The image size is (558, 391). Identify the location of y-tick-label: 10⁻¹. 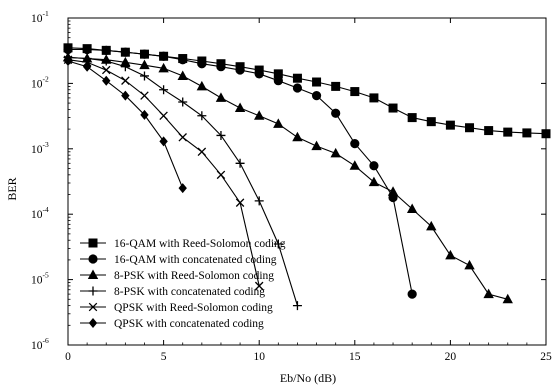
(40, 17).